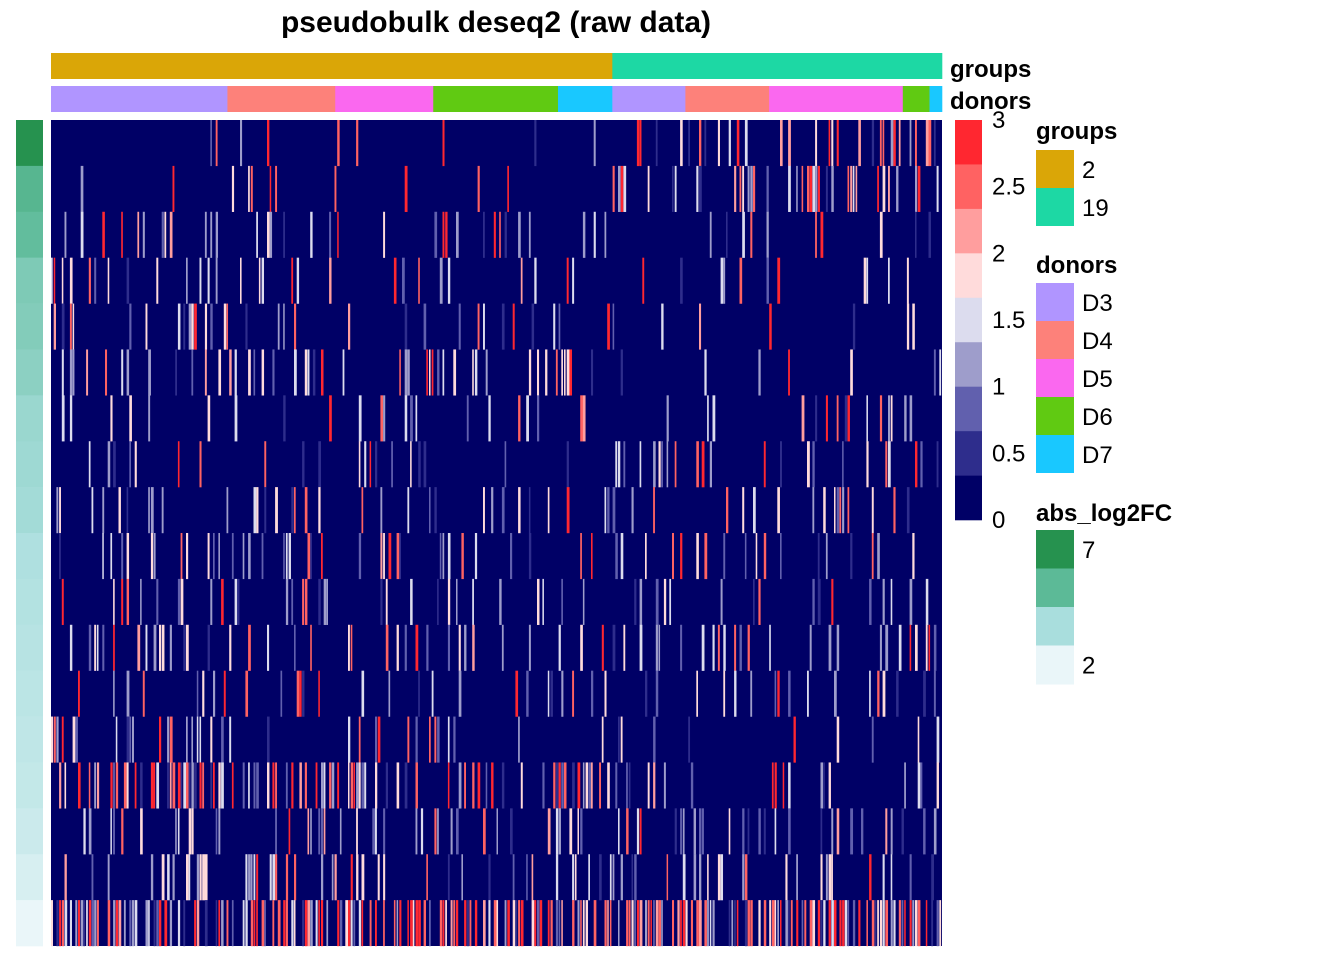  What do you see at coordinates (1055, 207) in the screenshot?
I see `groups-legend-swatch` at bounding box center [1055, 207].